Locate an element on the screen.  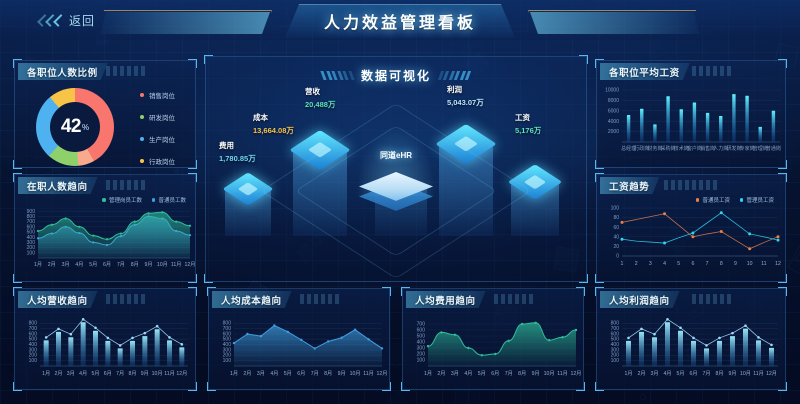
pillar-cost is located at coordinates (320, 182).